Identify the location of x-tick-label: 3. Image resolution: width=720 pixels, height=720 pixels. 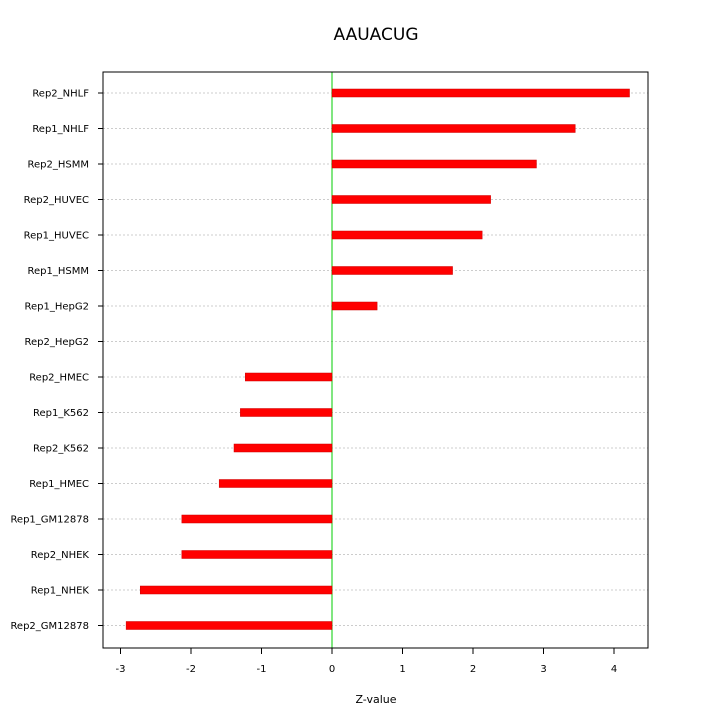
(543, 669).